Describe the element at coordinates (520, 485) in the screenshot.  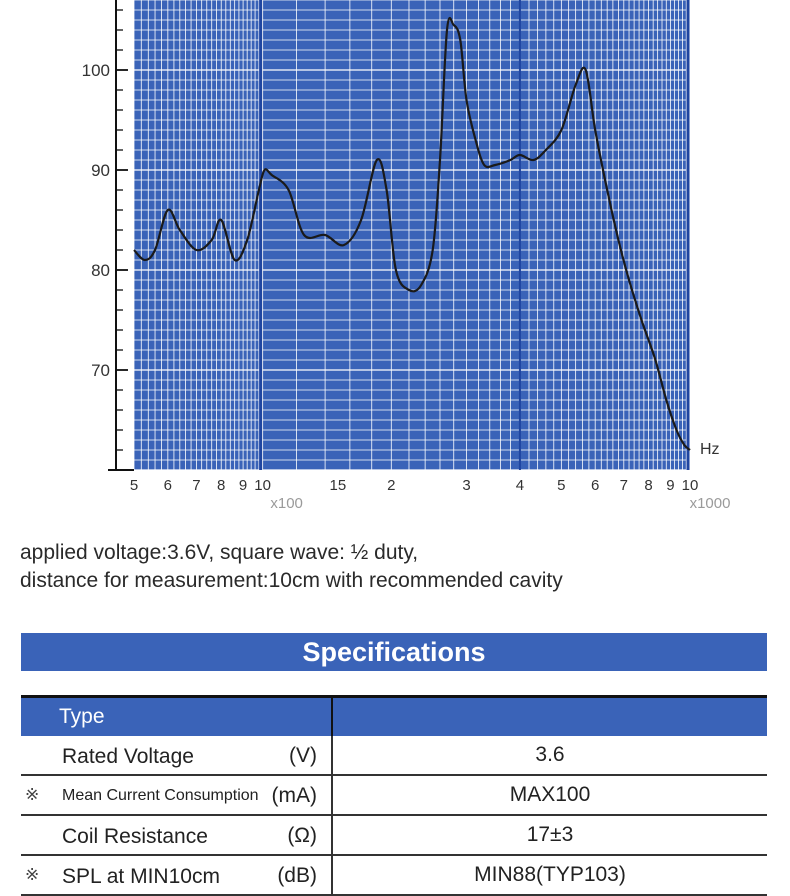
I see `x-tick-label: 4` at that location.